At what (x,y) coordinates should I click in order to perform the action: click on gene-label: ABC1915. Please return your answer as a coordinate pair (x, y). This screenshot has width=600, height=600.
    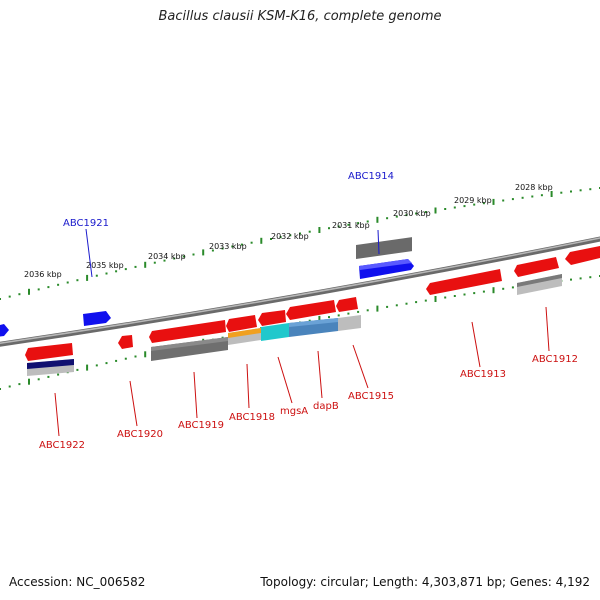
    Looking at the image, I should click on (371, 396).